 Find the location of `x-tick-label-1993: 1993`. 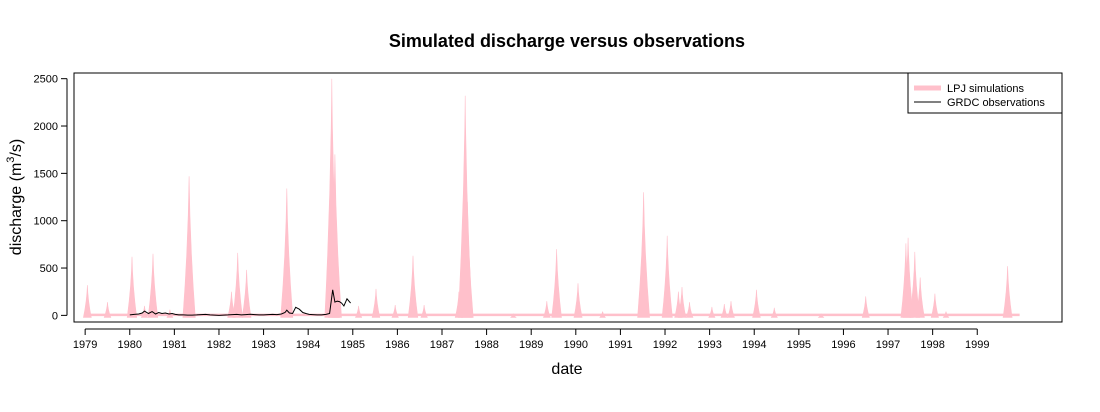

x-tick-label-1993: 1993 is located at coordinates (709, 345).